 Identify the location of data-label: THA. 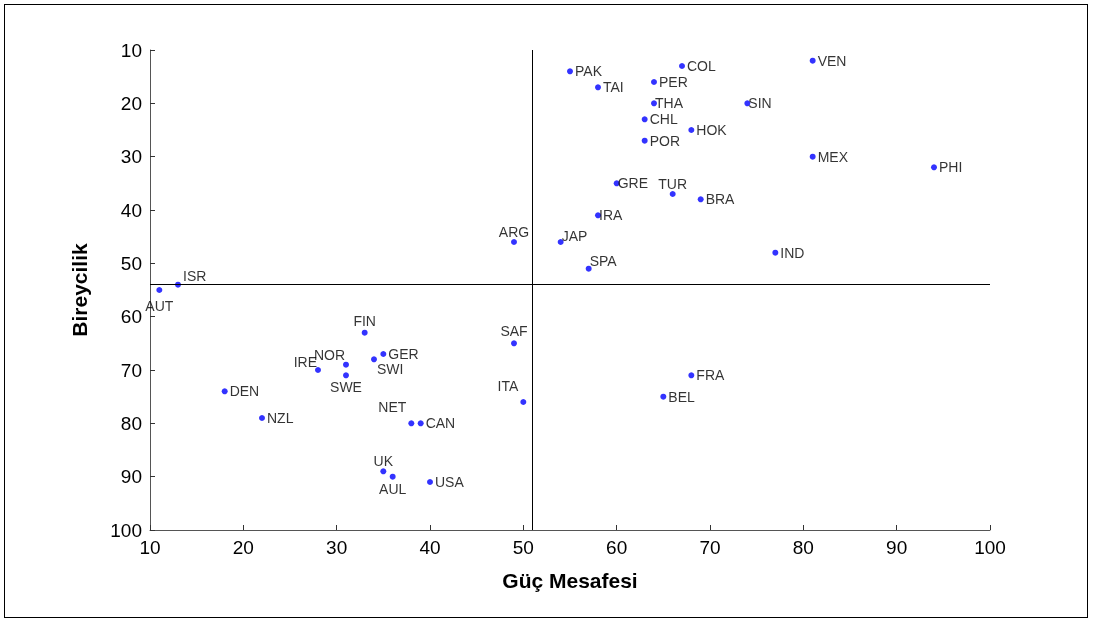
(669, 103).